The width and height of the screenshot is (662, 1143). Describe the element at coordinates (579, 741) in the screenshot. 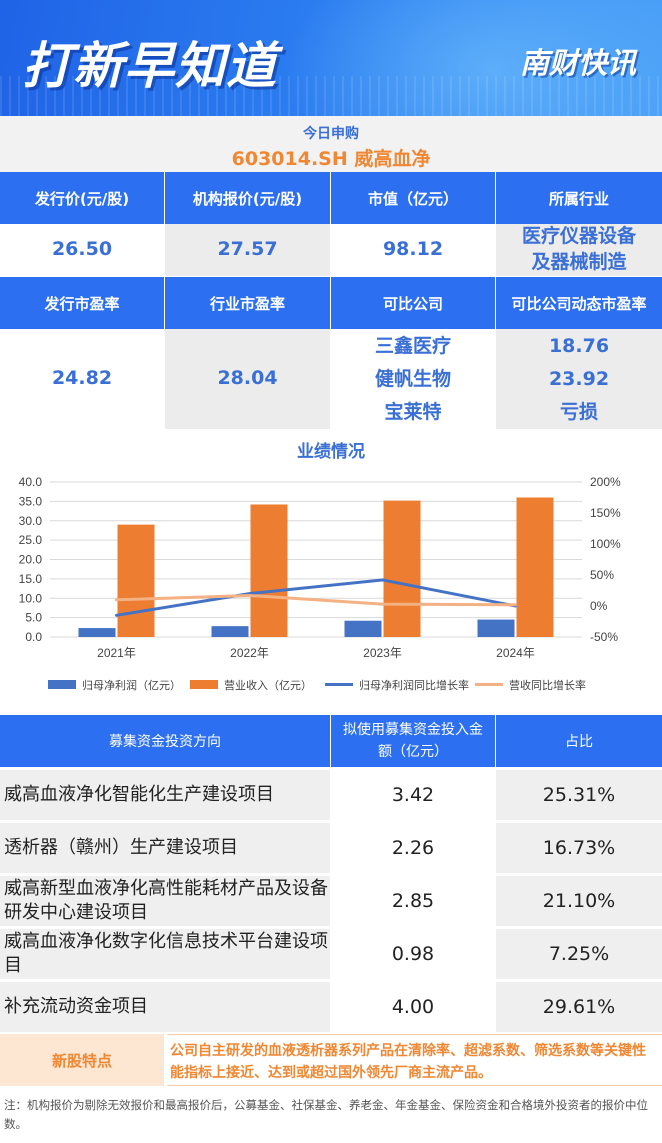

I see `fund-header-ratio: 占比` at that location.